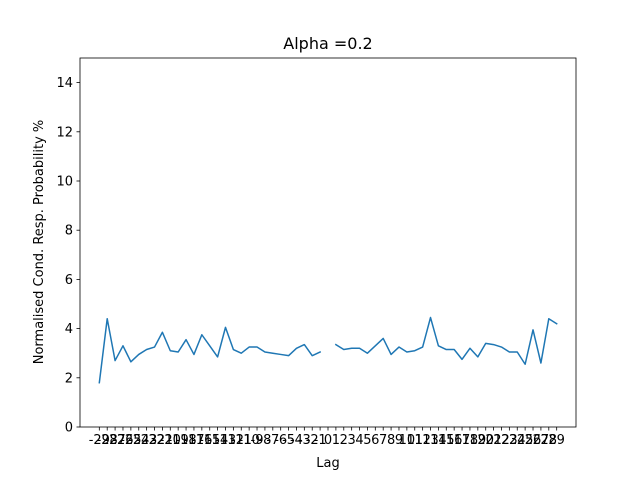 This screenshot has height=480, width=640. What do you see at coordinates (99, 440) in the screenshot?
I see `x-tick-label: -29` at bounding box center [99, 440].